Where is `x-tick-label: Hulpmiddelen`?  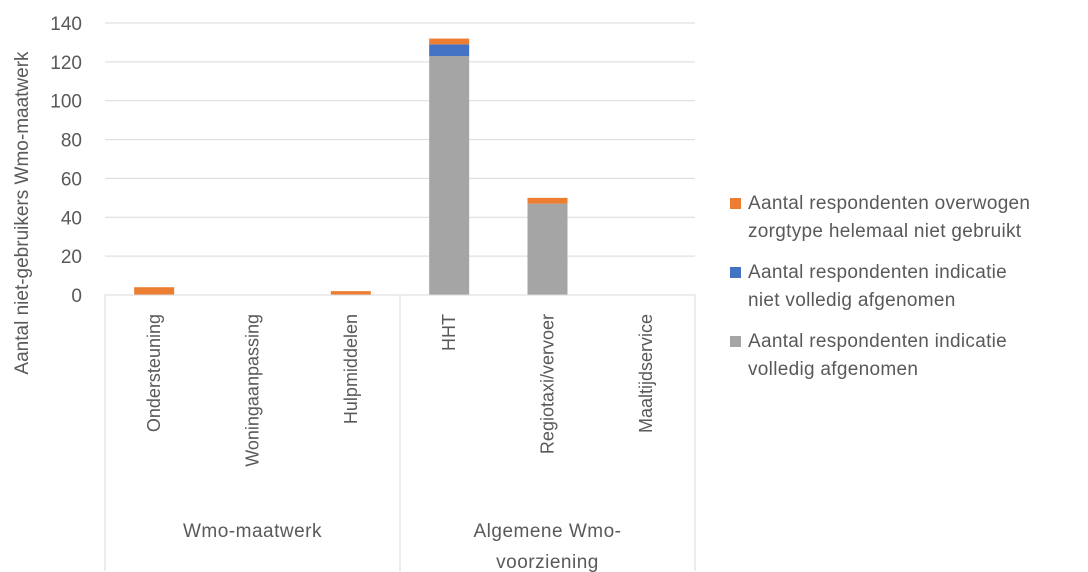
x-tick-label: Hulpmiddelen is located at coordinates (351, 369).